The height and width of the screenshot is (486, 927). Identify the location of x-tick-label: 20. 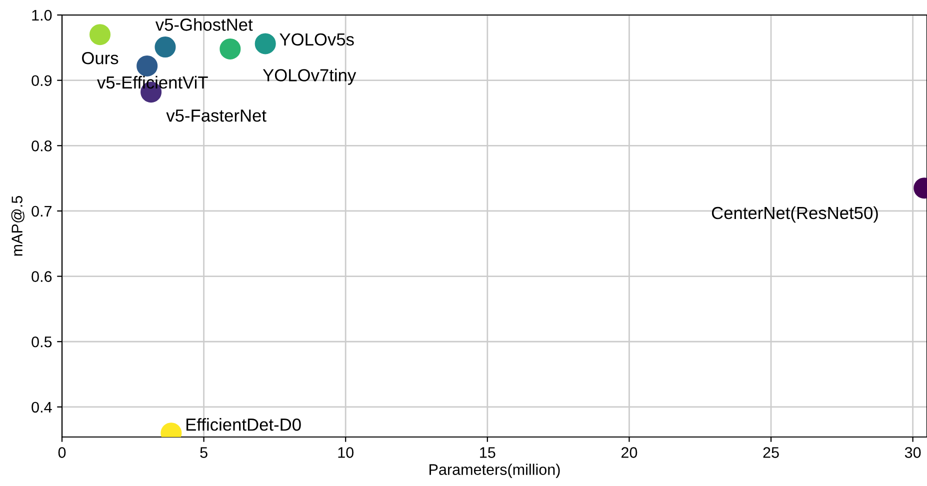
(629, 452).